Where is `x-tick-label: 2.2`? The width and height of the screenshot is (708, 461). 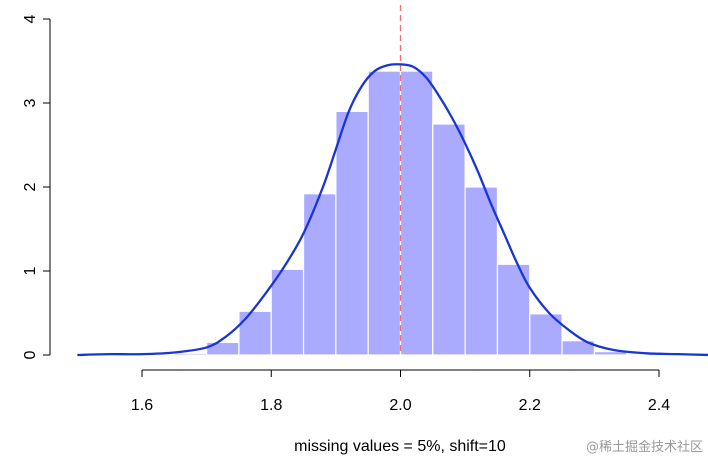
x-tick-label: 2.2 is located at coordinates (530, 405).